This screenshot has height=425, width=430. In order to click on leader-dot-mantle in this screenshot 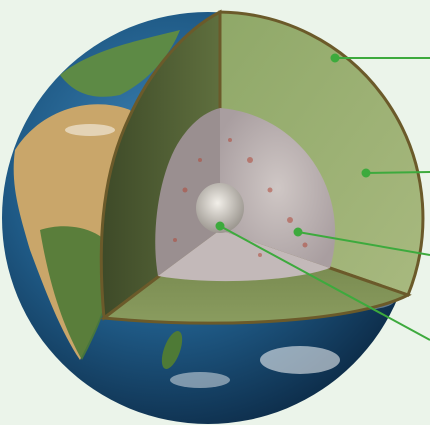, I will do `click(366, 173)`.